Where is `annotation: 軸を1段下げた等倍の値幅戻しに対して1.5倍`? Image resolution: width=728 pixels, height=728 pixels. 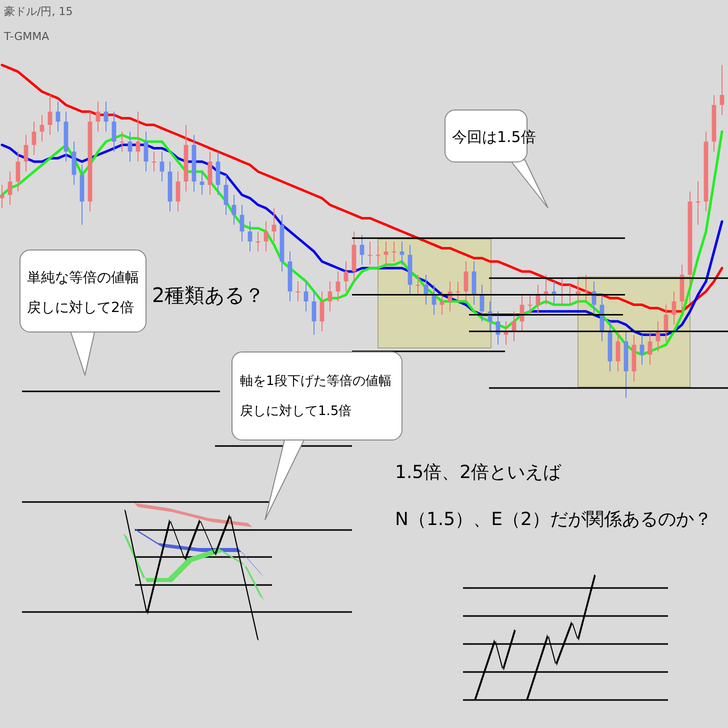
annotation: 軸を1段下げた等倍の値幅戻しに対して1.5倍 is located at coordinates (316, 396).